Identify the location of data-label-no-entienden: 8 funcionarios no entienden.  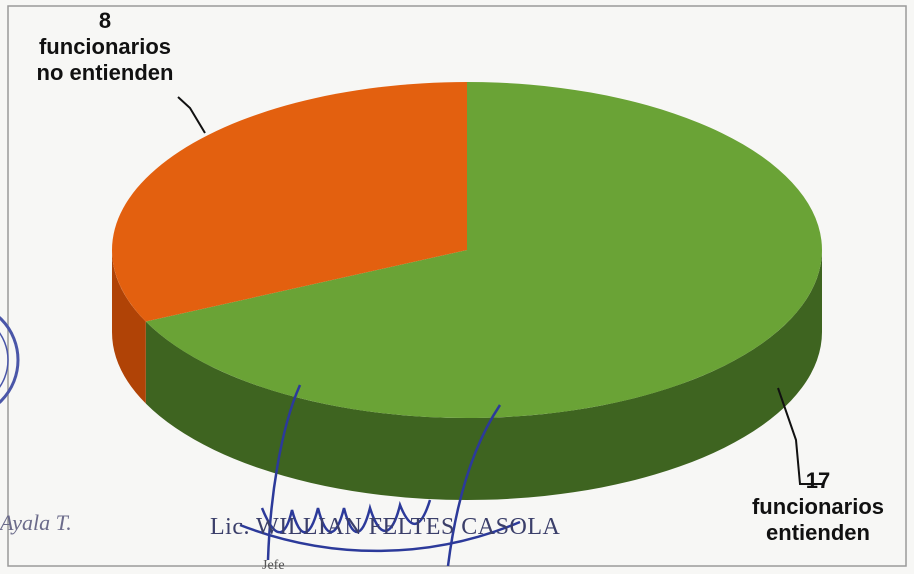
(105, 47).